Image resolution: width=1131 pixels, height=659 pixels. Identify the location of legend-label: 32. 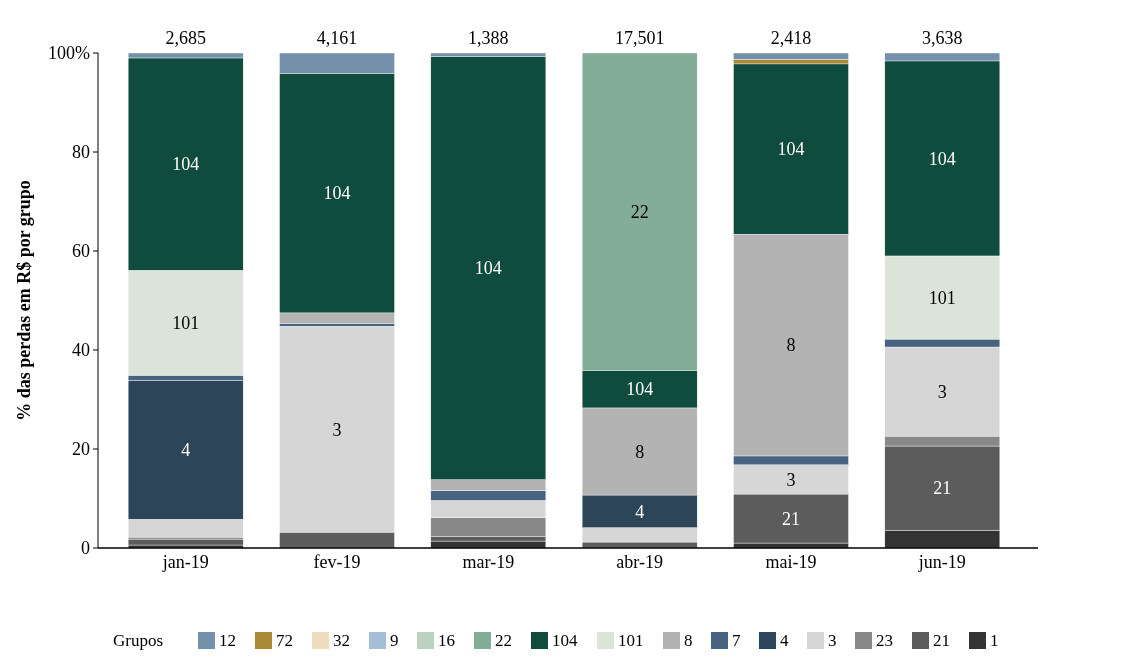
(341, 640).